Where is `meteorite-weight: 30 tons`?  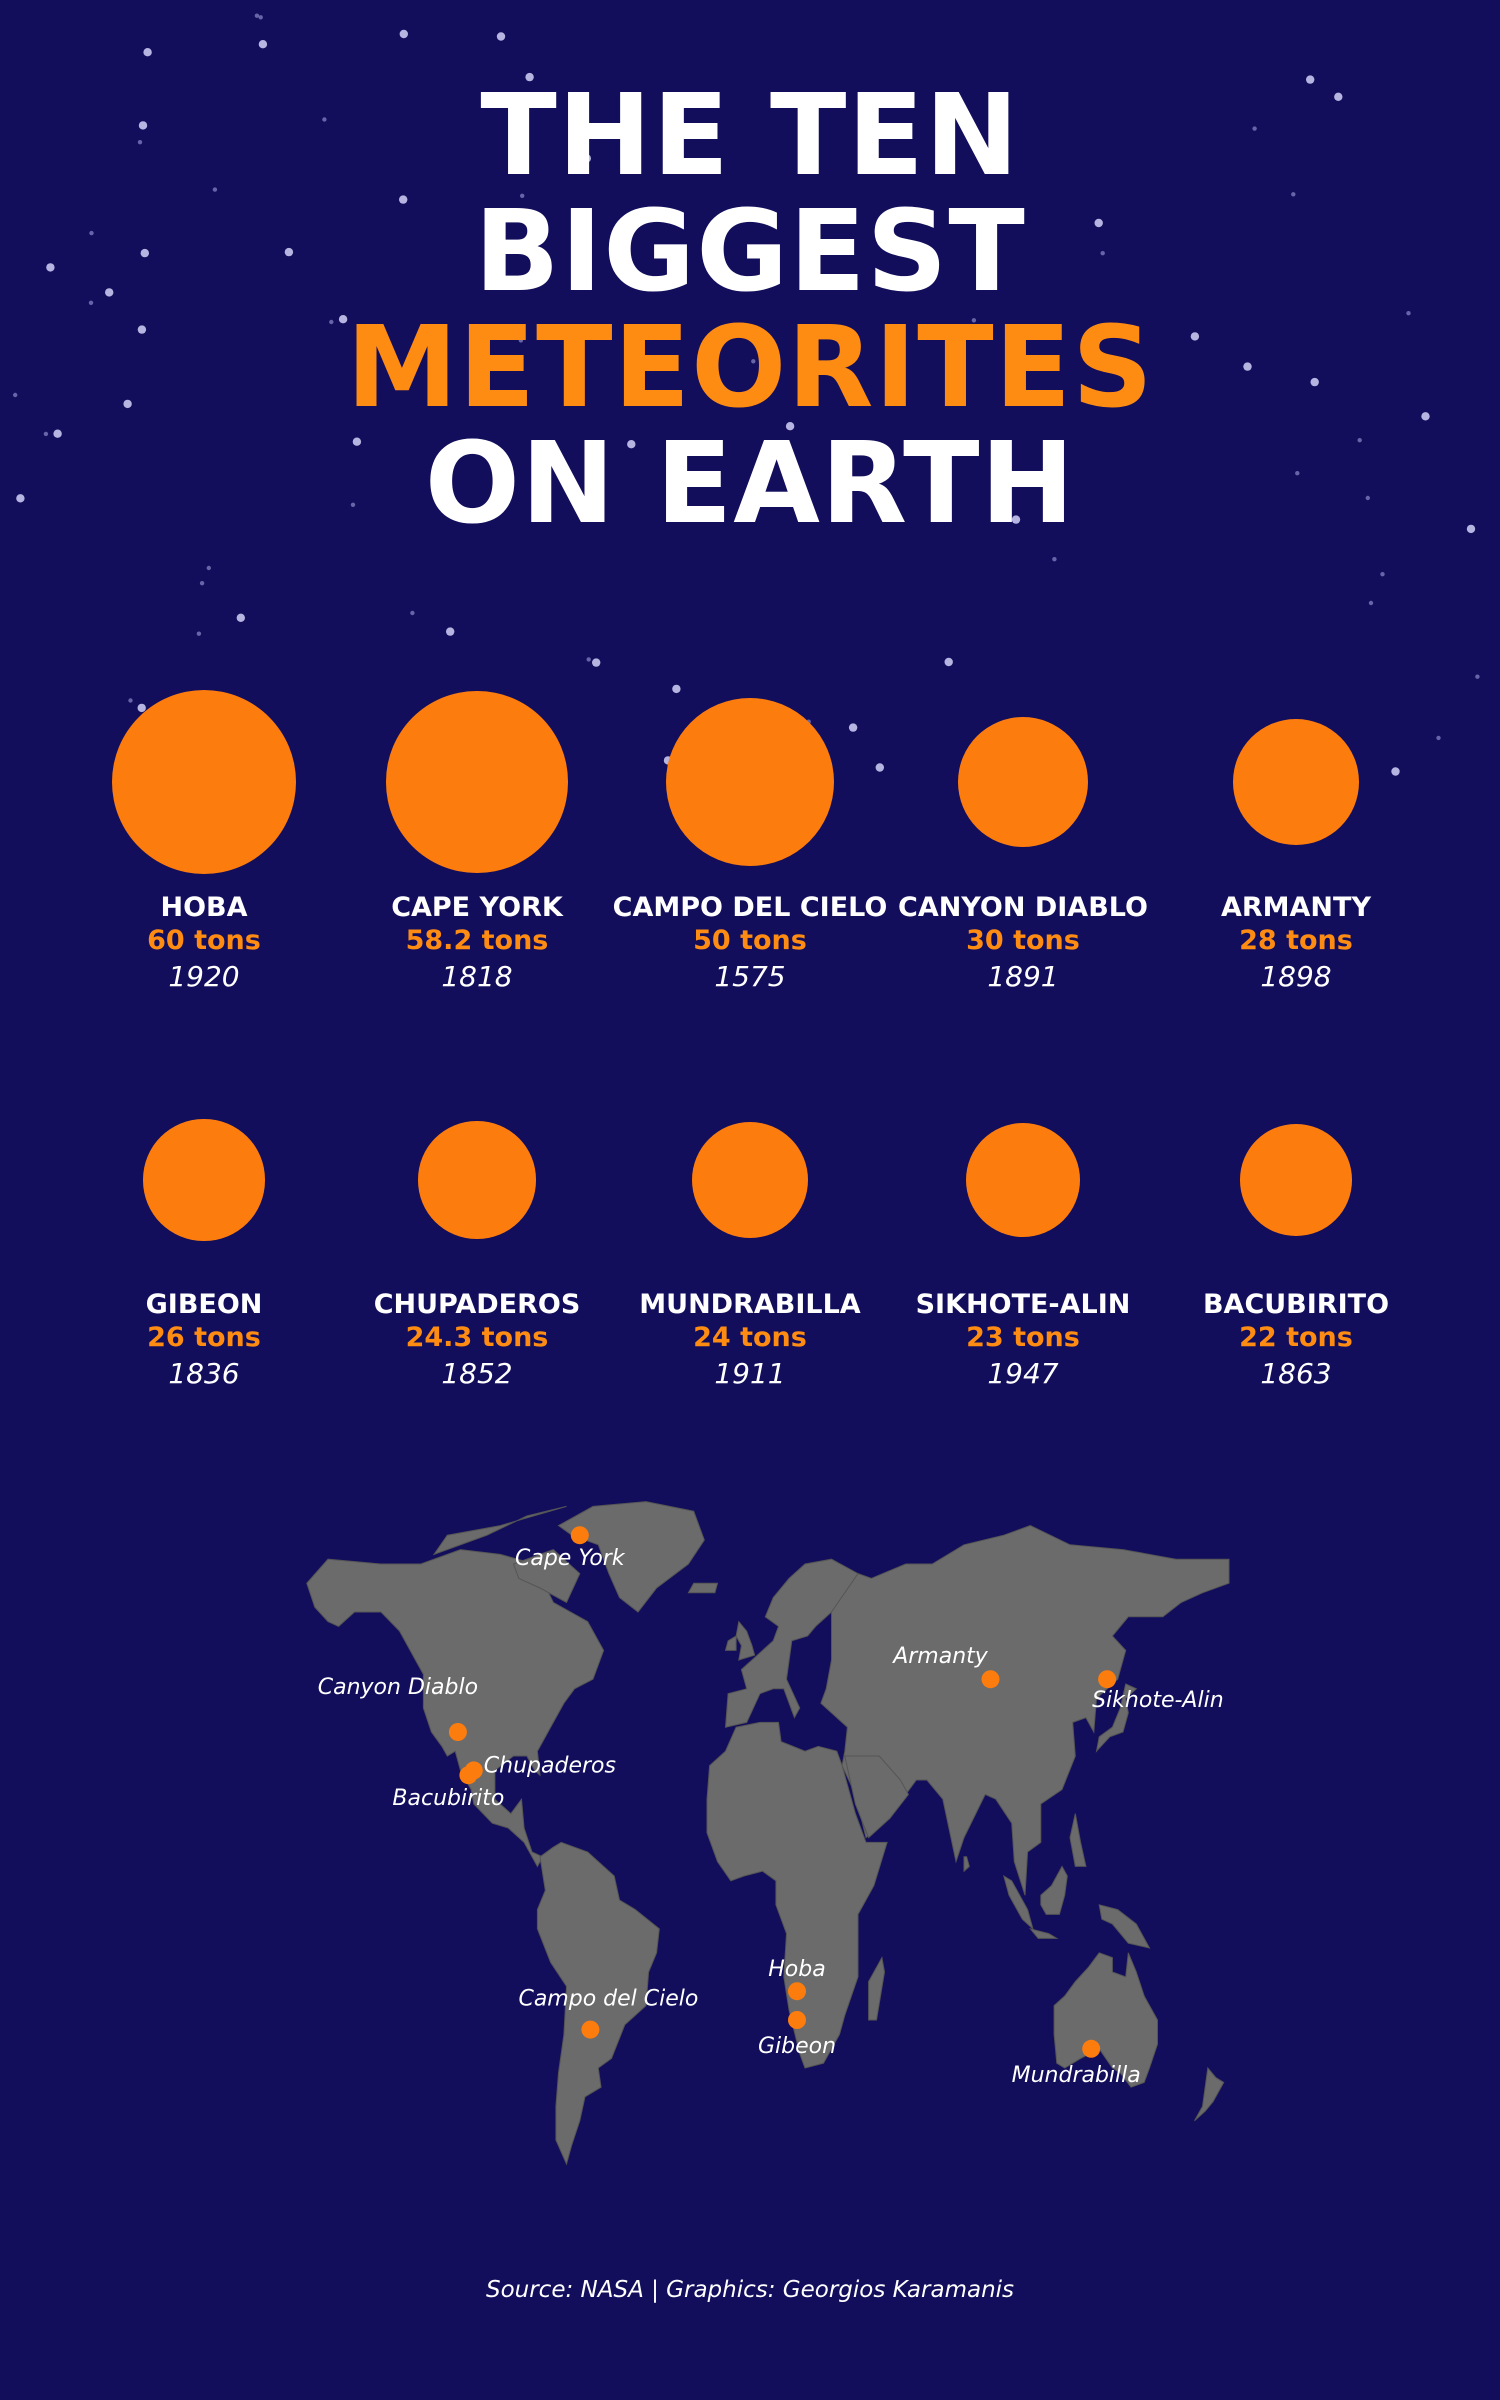 meteorite-weight: 30 tons is located at coordinates (1023, 940).